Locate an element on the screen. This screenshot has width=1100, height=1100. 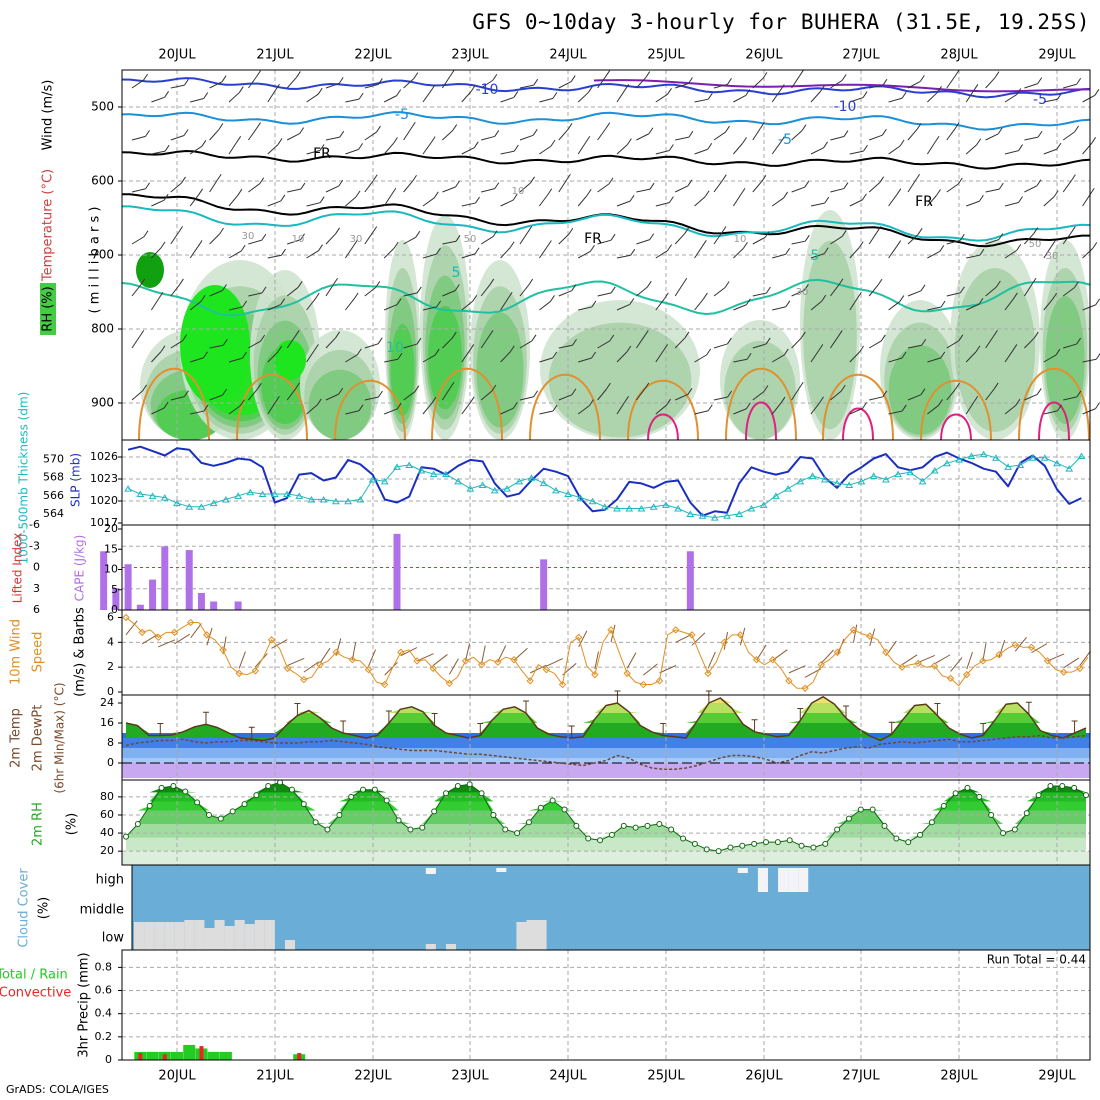
contour-label: 5 is located at coordinates (815, 256).